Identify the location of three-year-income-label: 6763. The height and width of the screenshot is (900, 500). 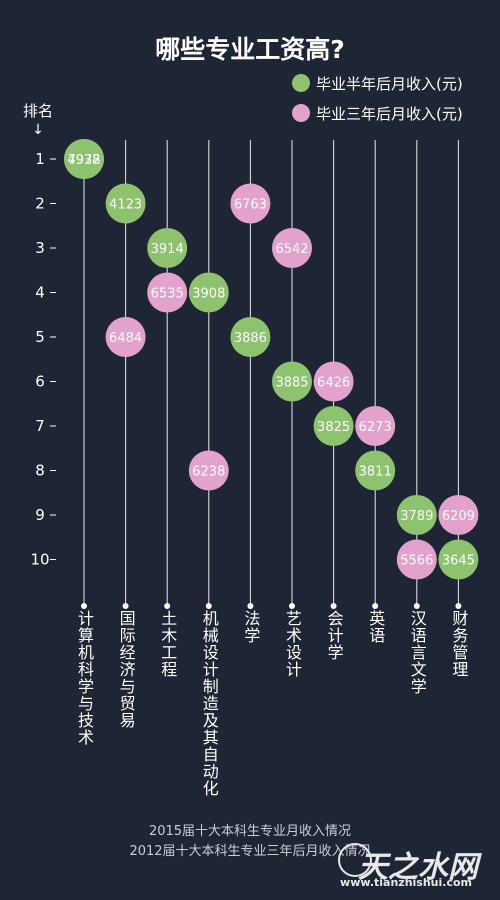
(250, 205).